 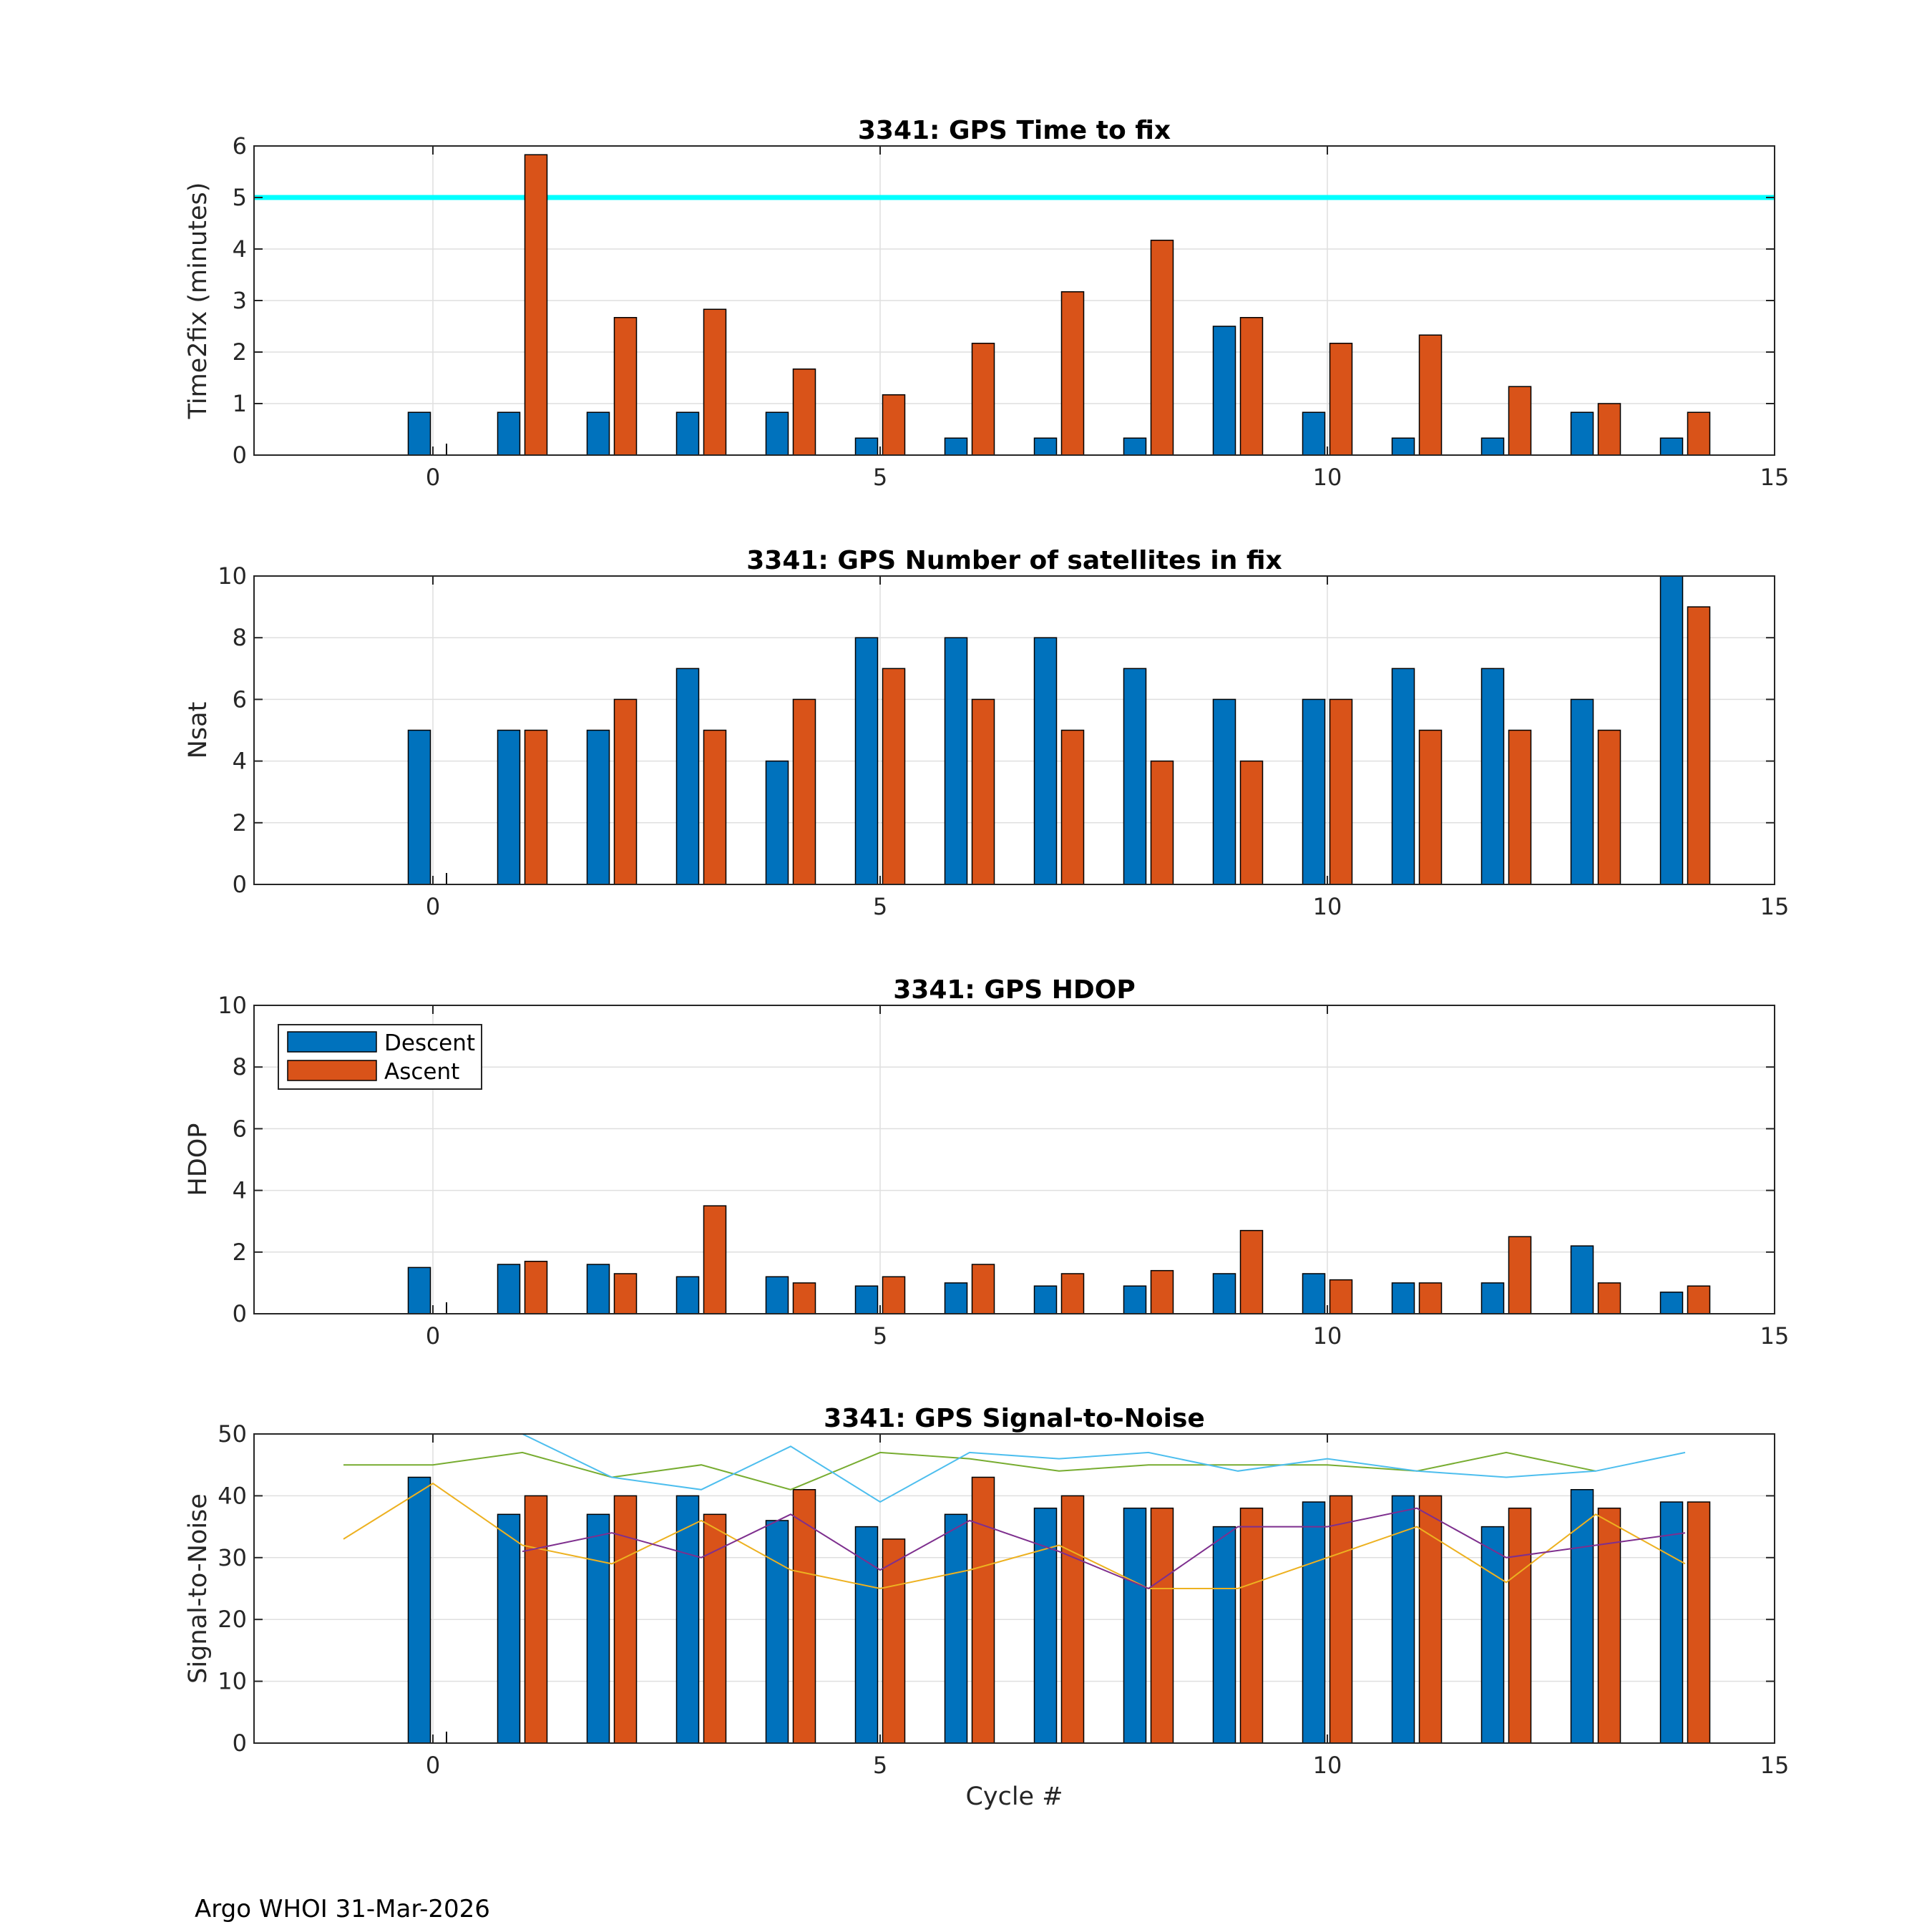 What do you see at coordinates (1014, 130) in the screenshot?
I see `chart-title: 3341: GPS Time to fix` at bounding box center [1014, 130].